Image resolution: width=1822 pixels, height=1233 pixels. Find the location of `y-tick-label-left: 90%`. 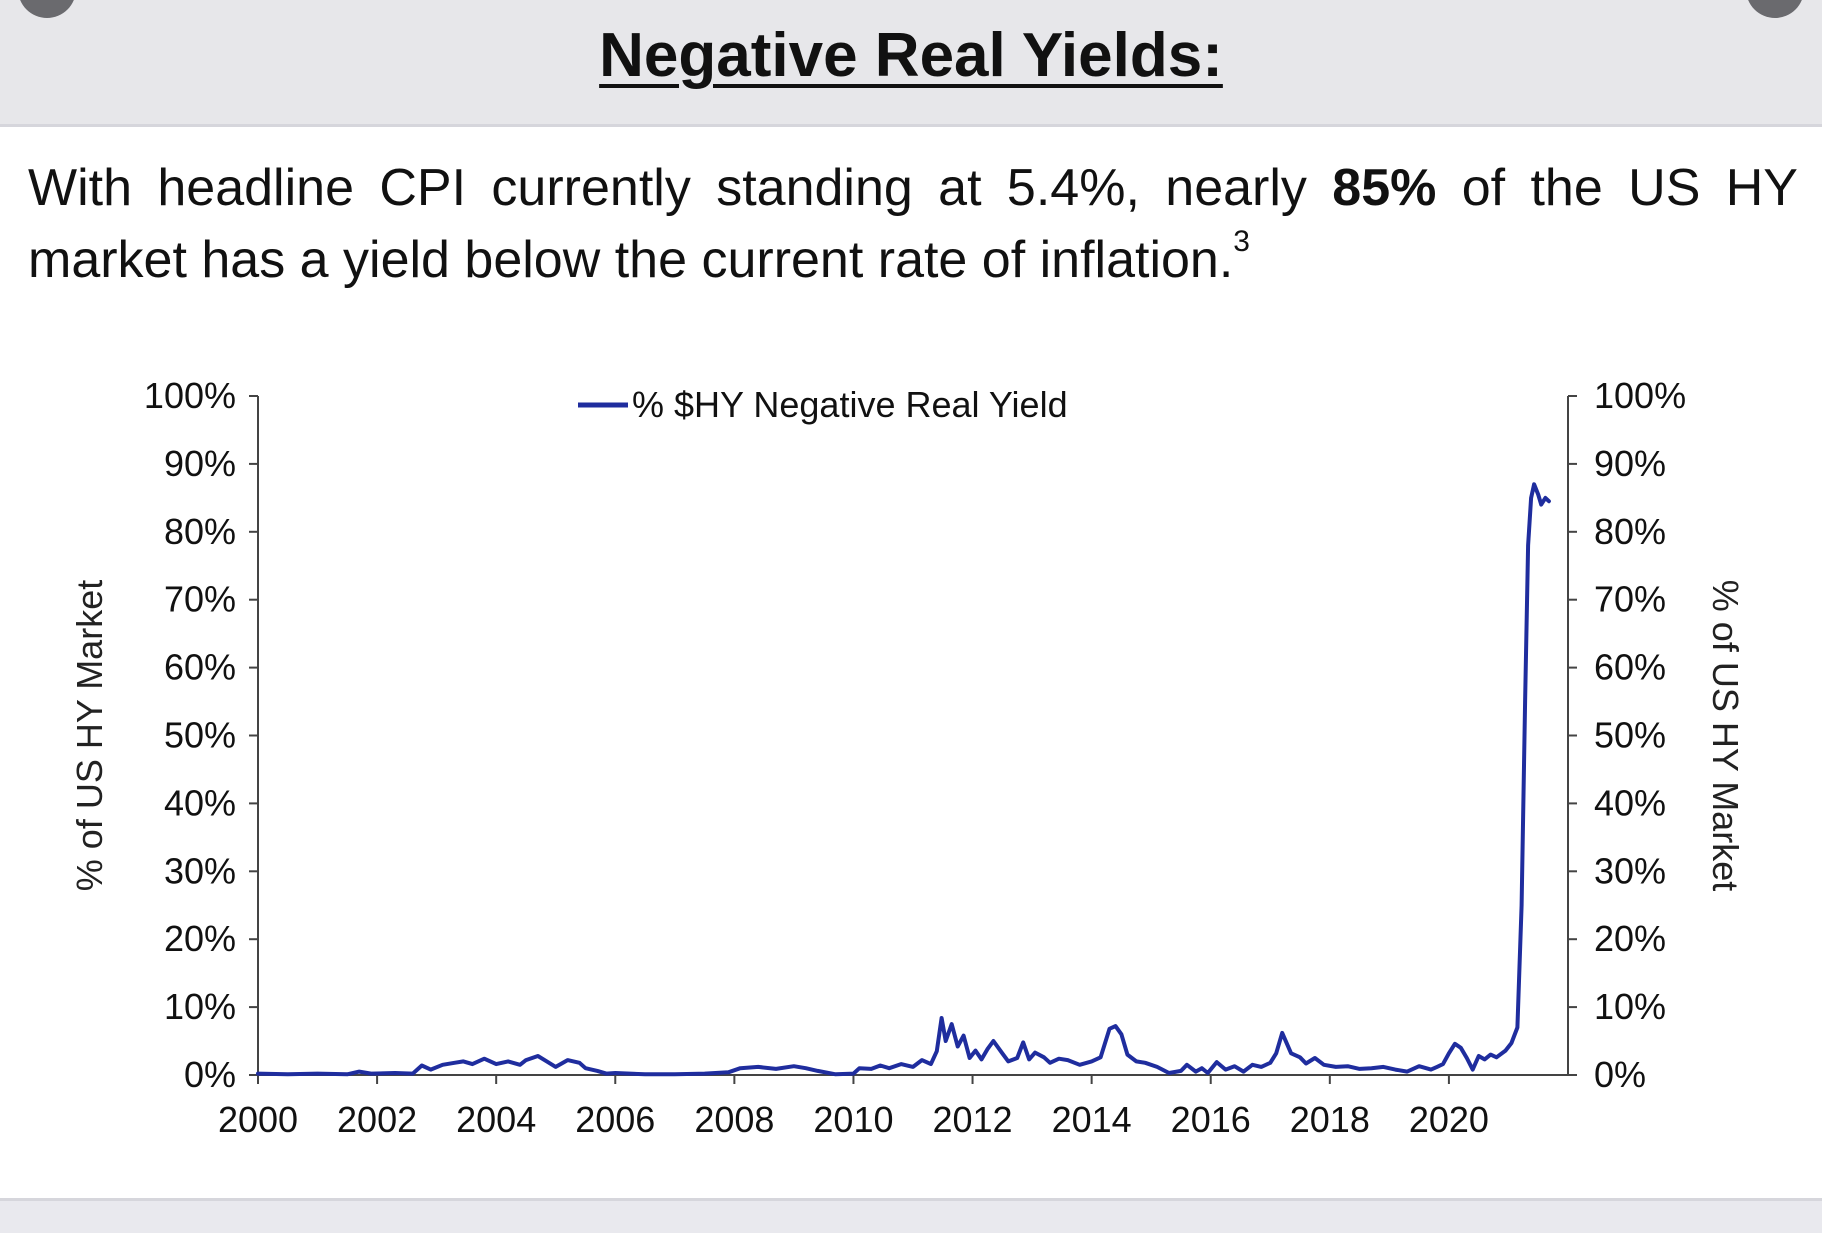

y-tick-label-left: 90% is located at coordinates (200, 463).